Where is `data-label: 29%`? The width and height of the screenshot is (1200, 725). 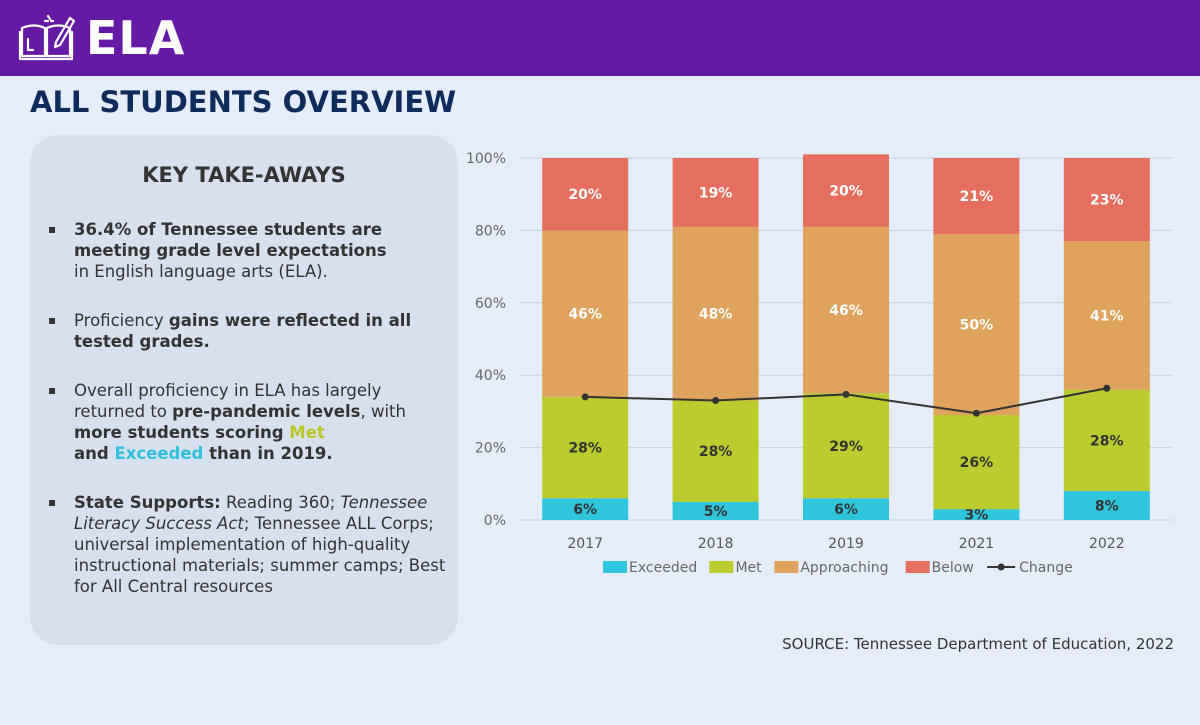 data-label: 29% is located at coordinates (846, 447).